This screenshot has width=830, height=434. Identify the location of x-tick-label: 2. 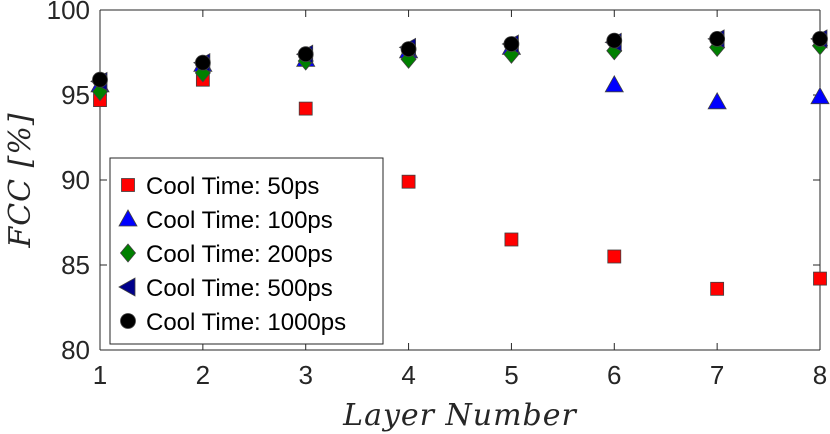
(203, 375).